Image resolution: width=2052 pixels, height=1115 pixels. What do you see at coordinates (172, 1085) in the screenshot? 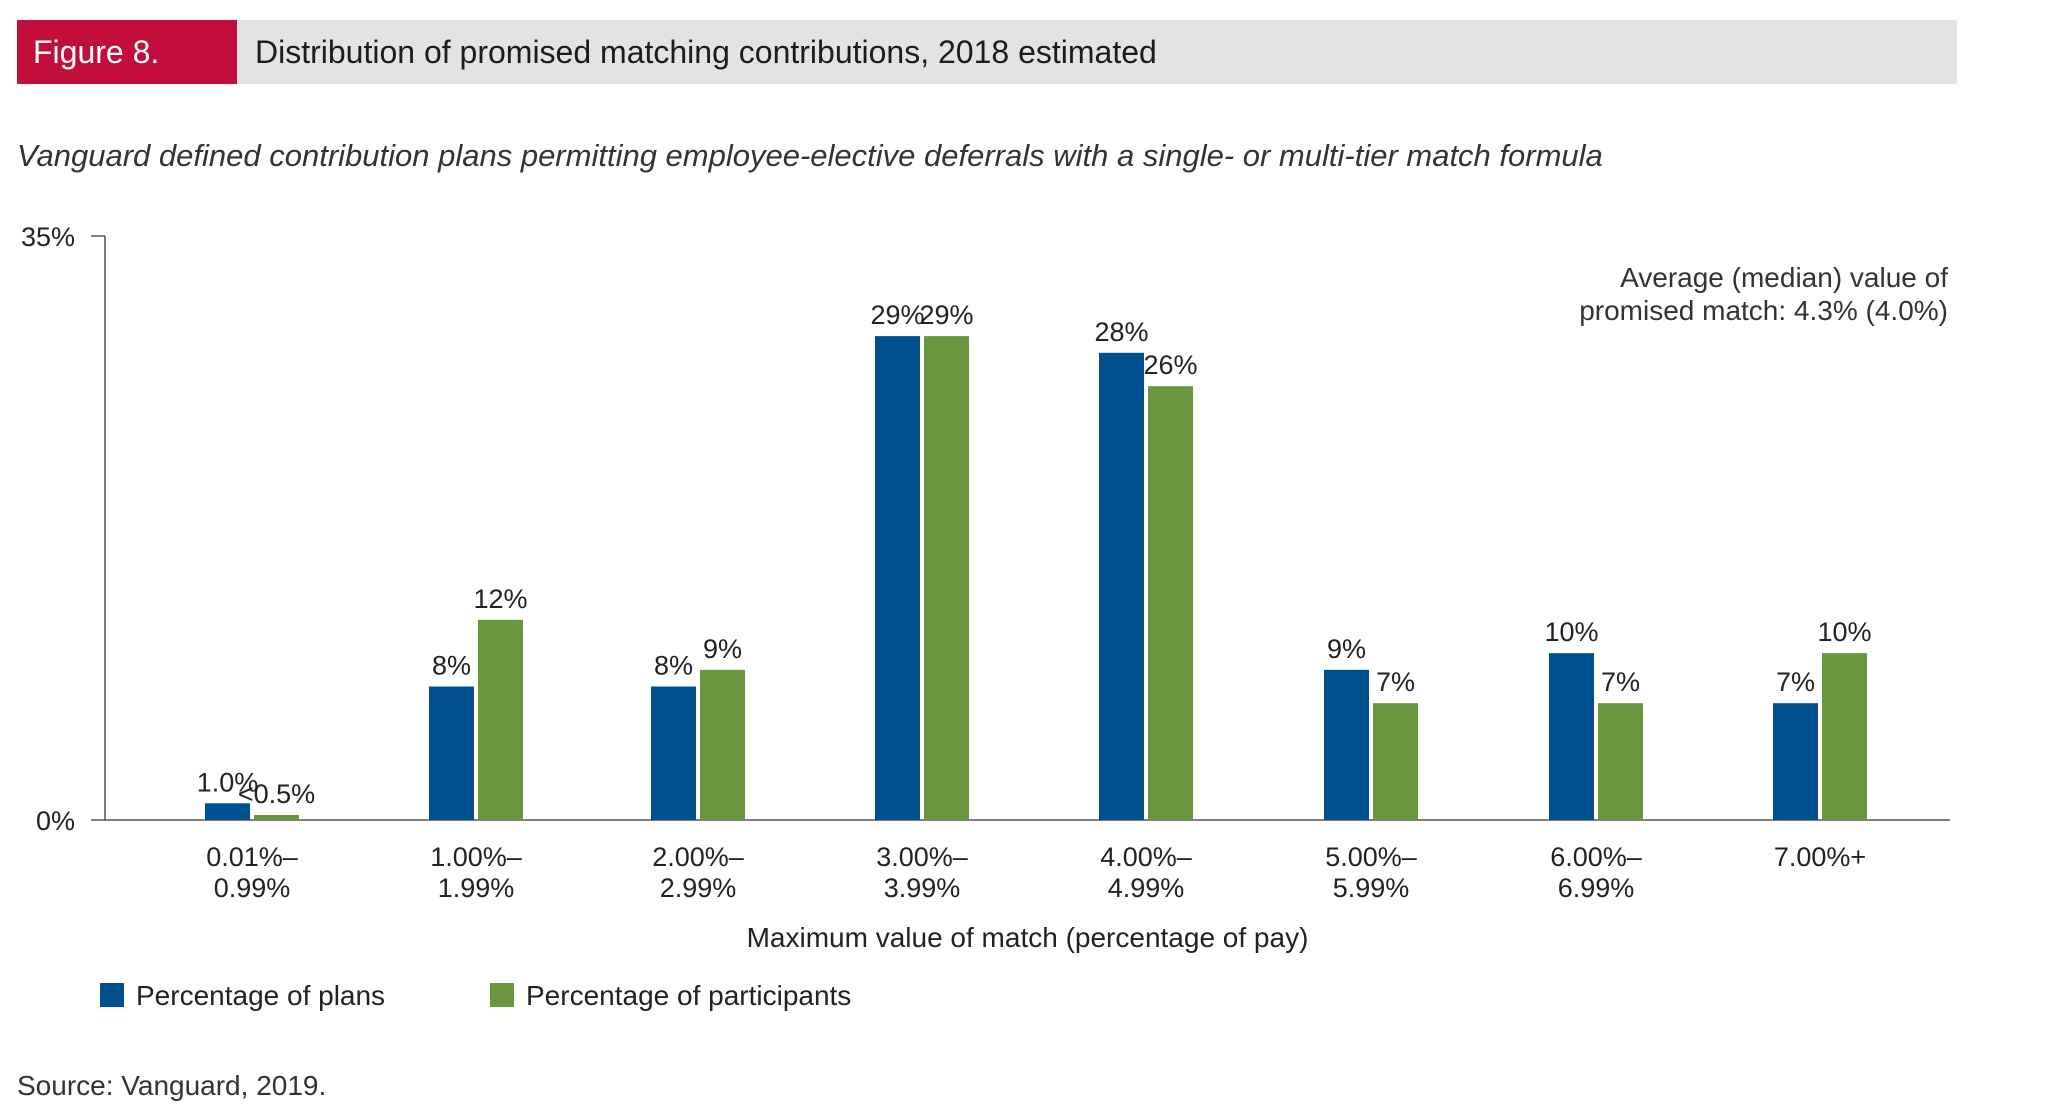
I see `source-note: Source: Vanguard, 2019.` at bounding box center [172, 1085].